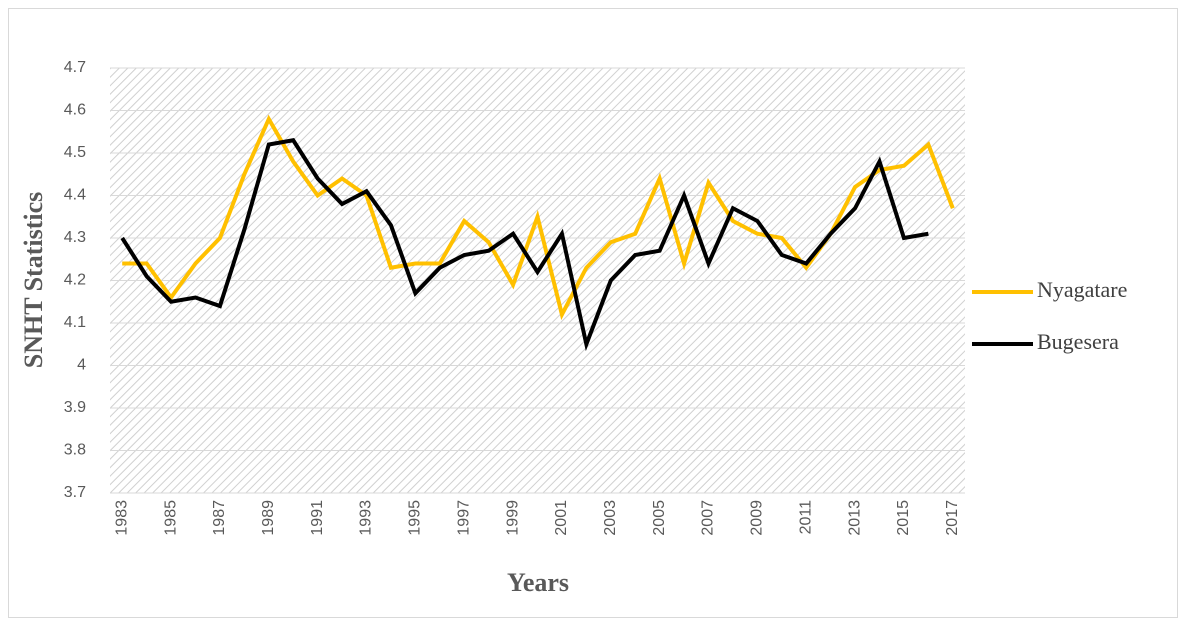  What do you see at coordinates (75, 492) in the screenshot?
I see `y-tick-label: 3.7` at bounding box center [75, 492].